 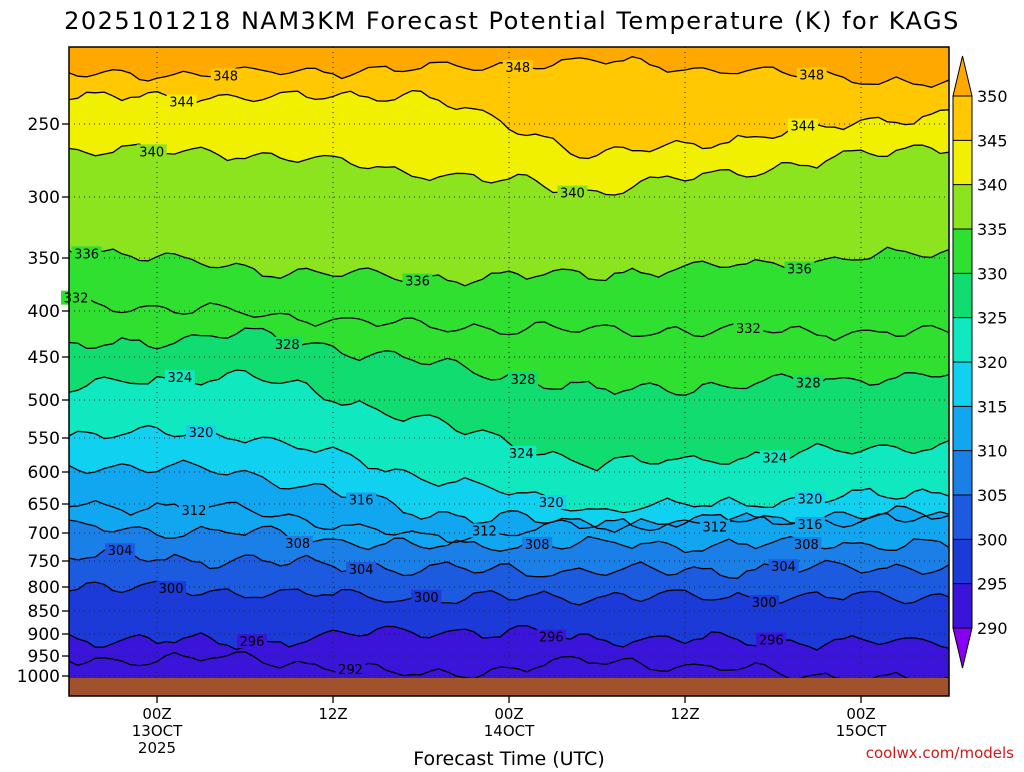 I want to click on colorbar-label-305: 305, so click(x=992, y=495).